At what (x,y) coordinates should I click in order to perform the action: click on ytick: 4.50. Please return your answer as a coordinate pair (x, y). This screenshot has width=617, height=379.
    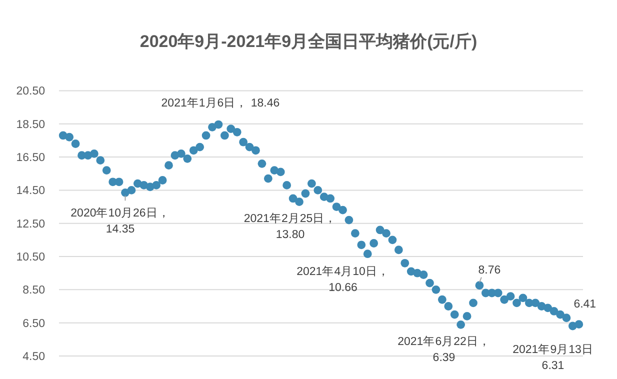
    Looking at the image, I should click on (33, 357).